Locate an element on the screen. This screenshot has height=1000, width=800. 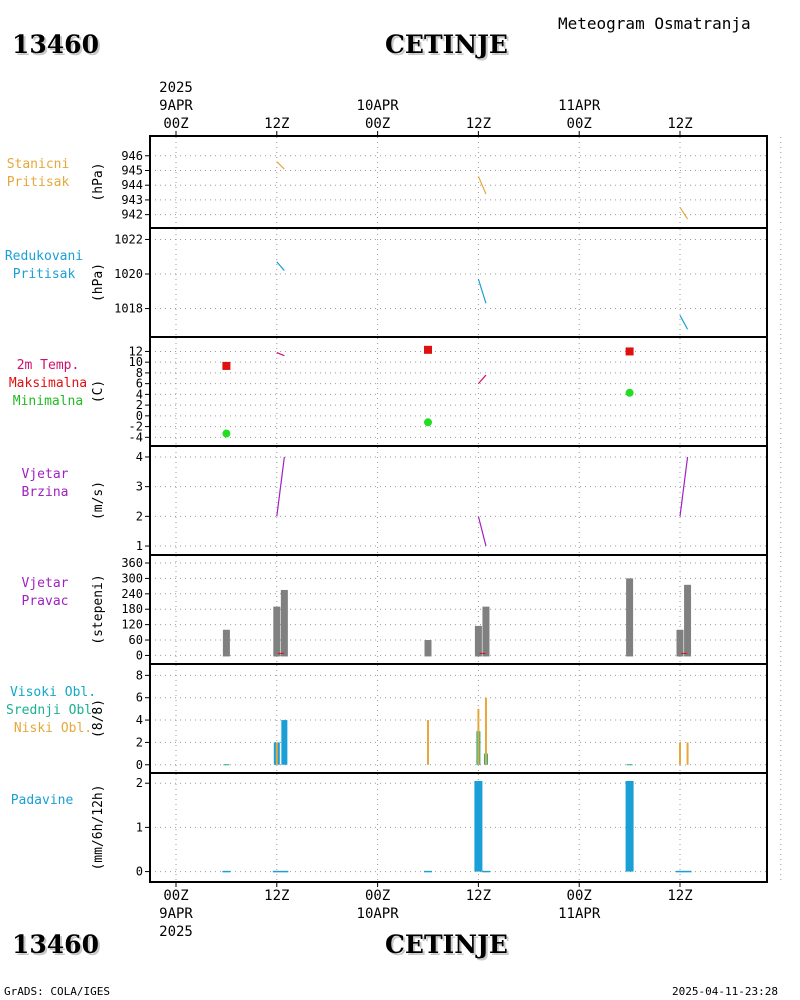
y-tick-label: 946 is located at coordinates (132, 156).